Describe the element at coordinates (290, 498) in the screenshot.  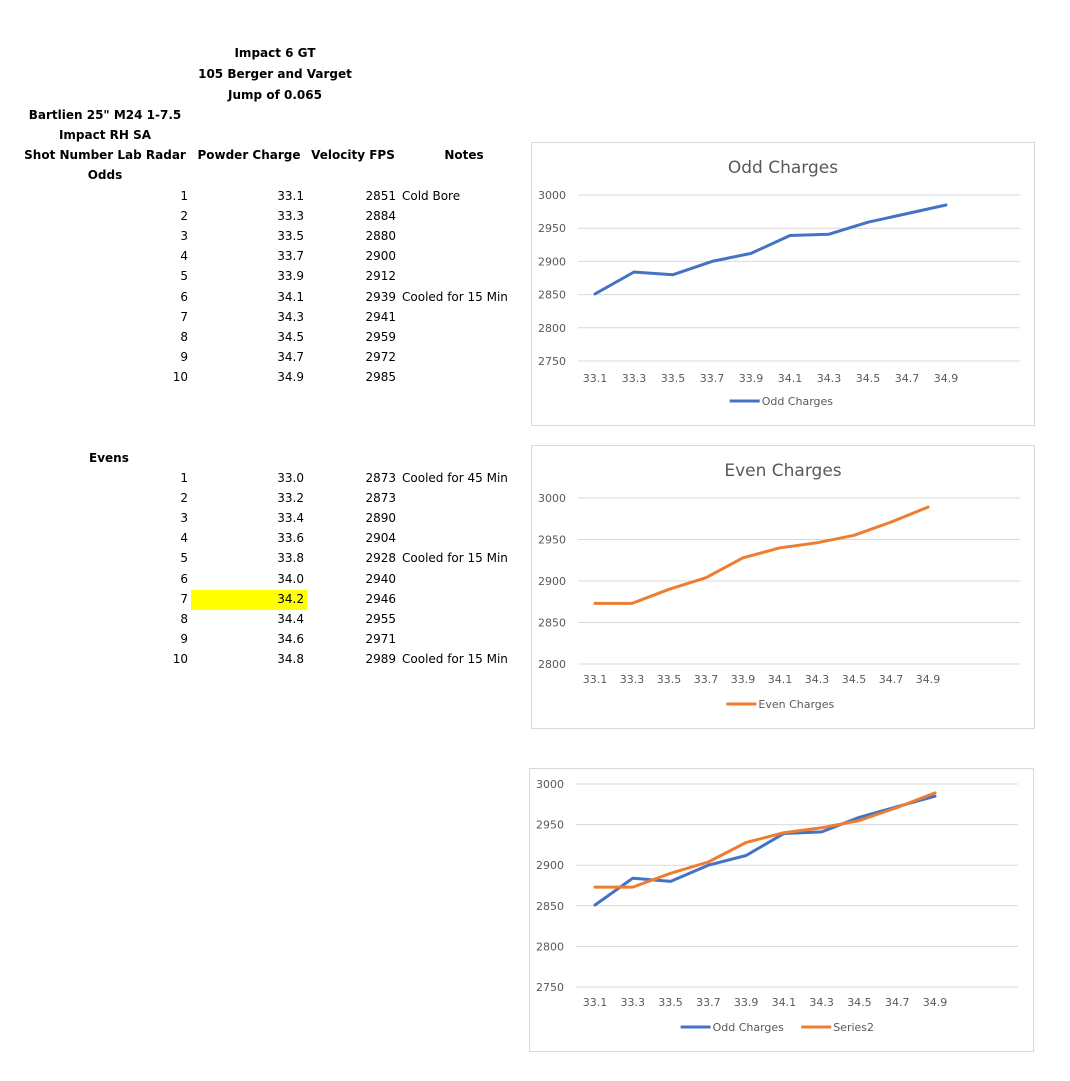
I see `powder-charge-cell: 33.2` at that location.